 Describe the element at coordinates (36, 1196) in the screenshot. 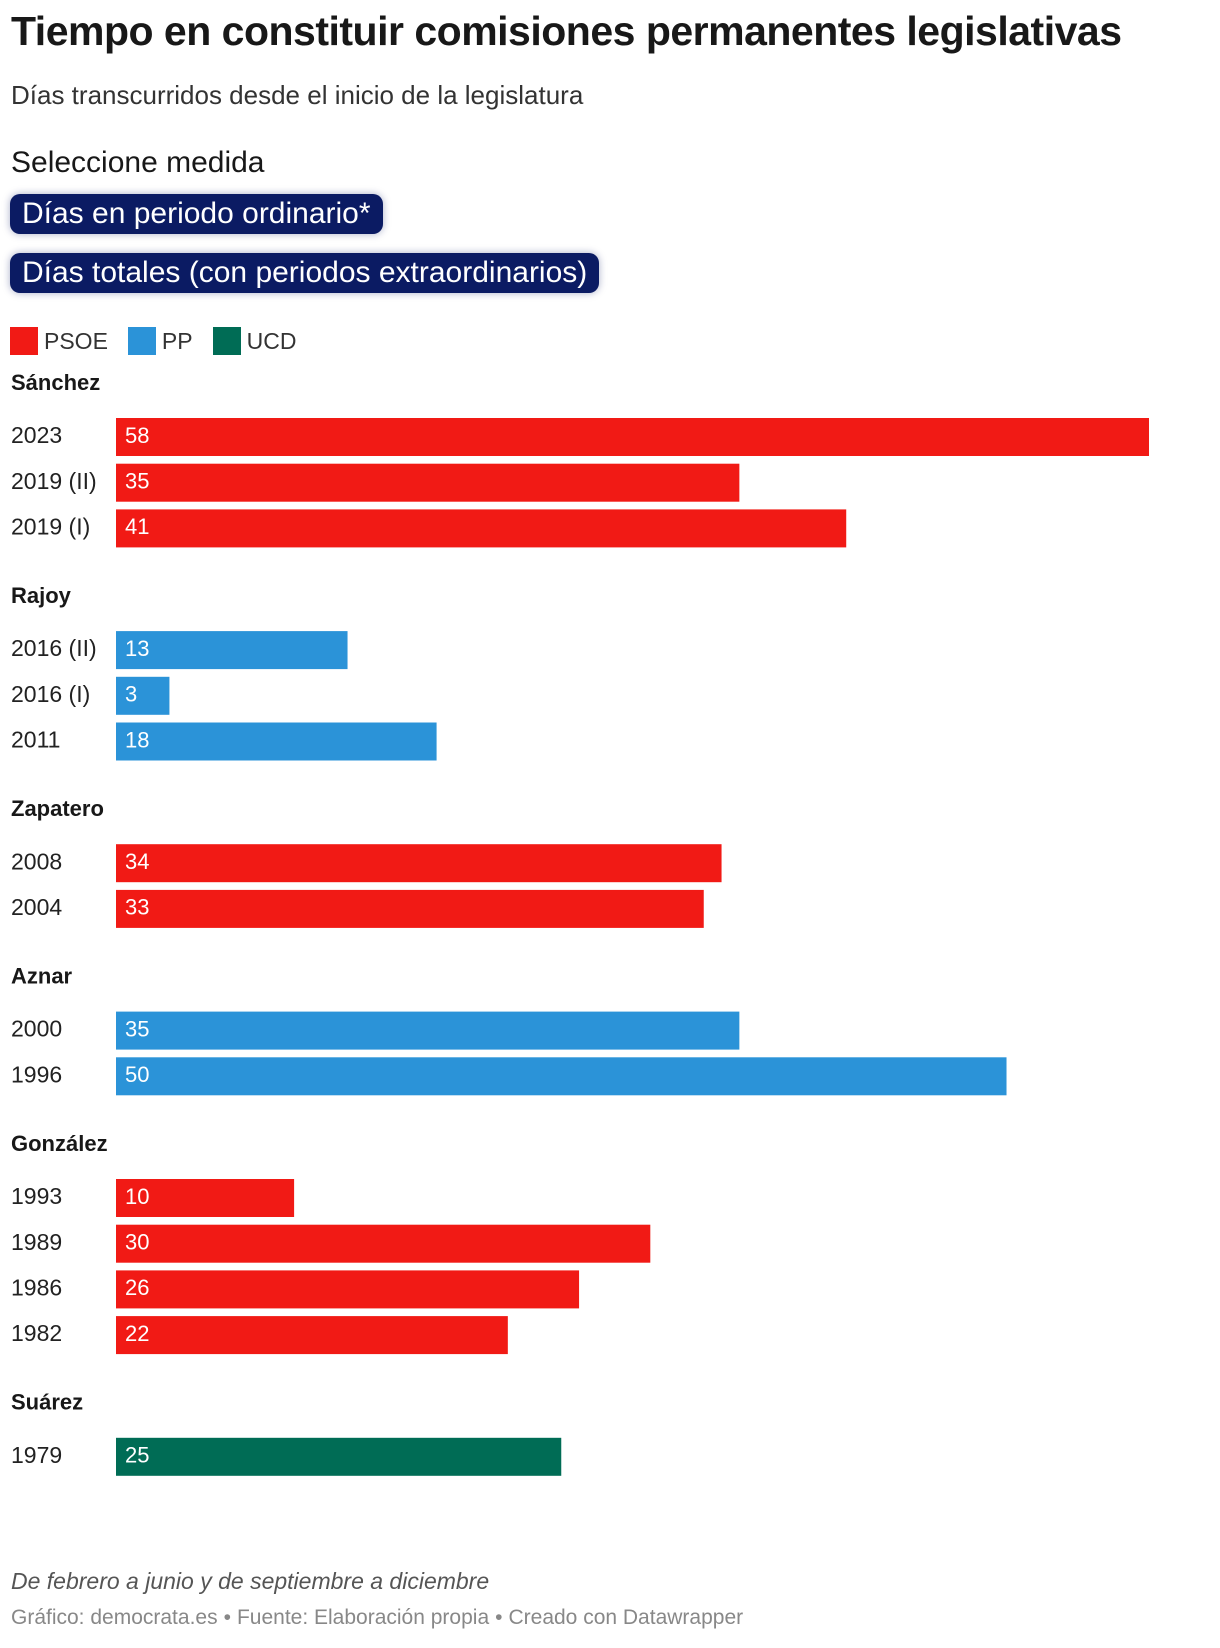

I see `category-label: 1993` at that location.